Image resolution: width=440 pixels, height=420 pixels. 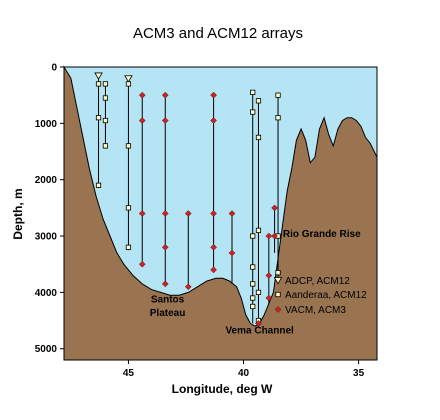 What do you see at coordinates (278, 309) in the screenshot?
I see `legend-marker-vacm-diamond` at bounding box center [278, 309].